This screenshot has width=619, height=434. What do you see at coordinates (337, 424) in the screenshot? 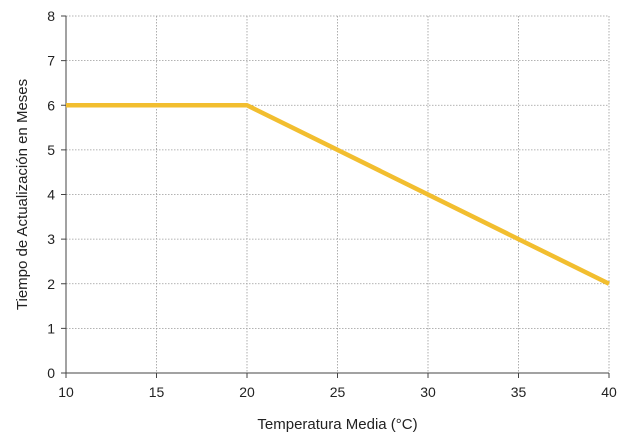
I see `x-axis-title: Temperatura Media (°C)` at bounding box center [337, 424].